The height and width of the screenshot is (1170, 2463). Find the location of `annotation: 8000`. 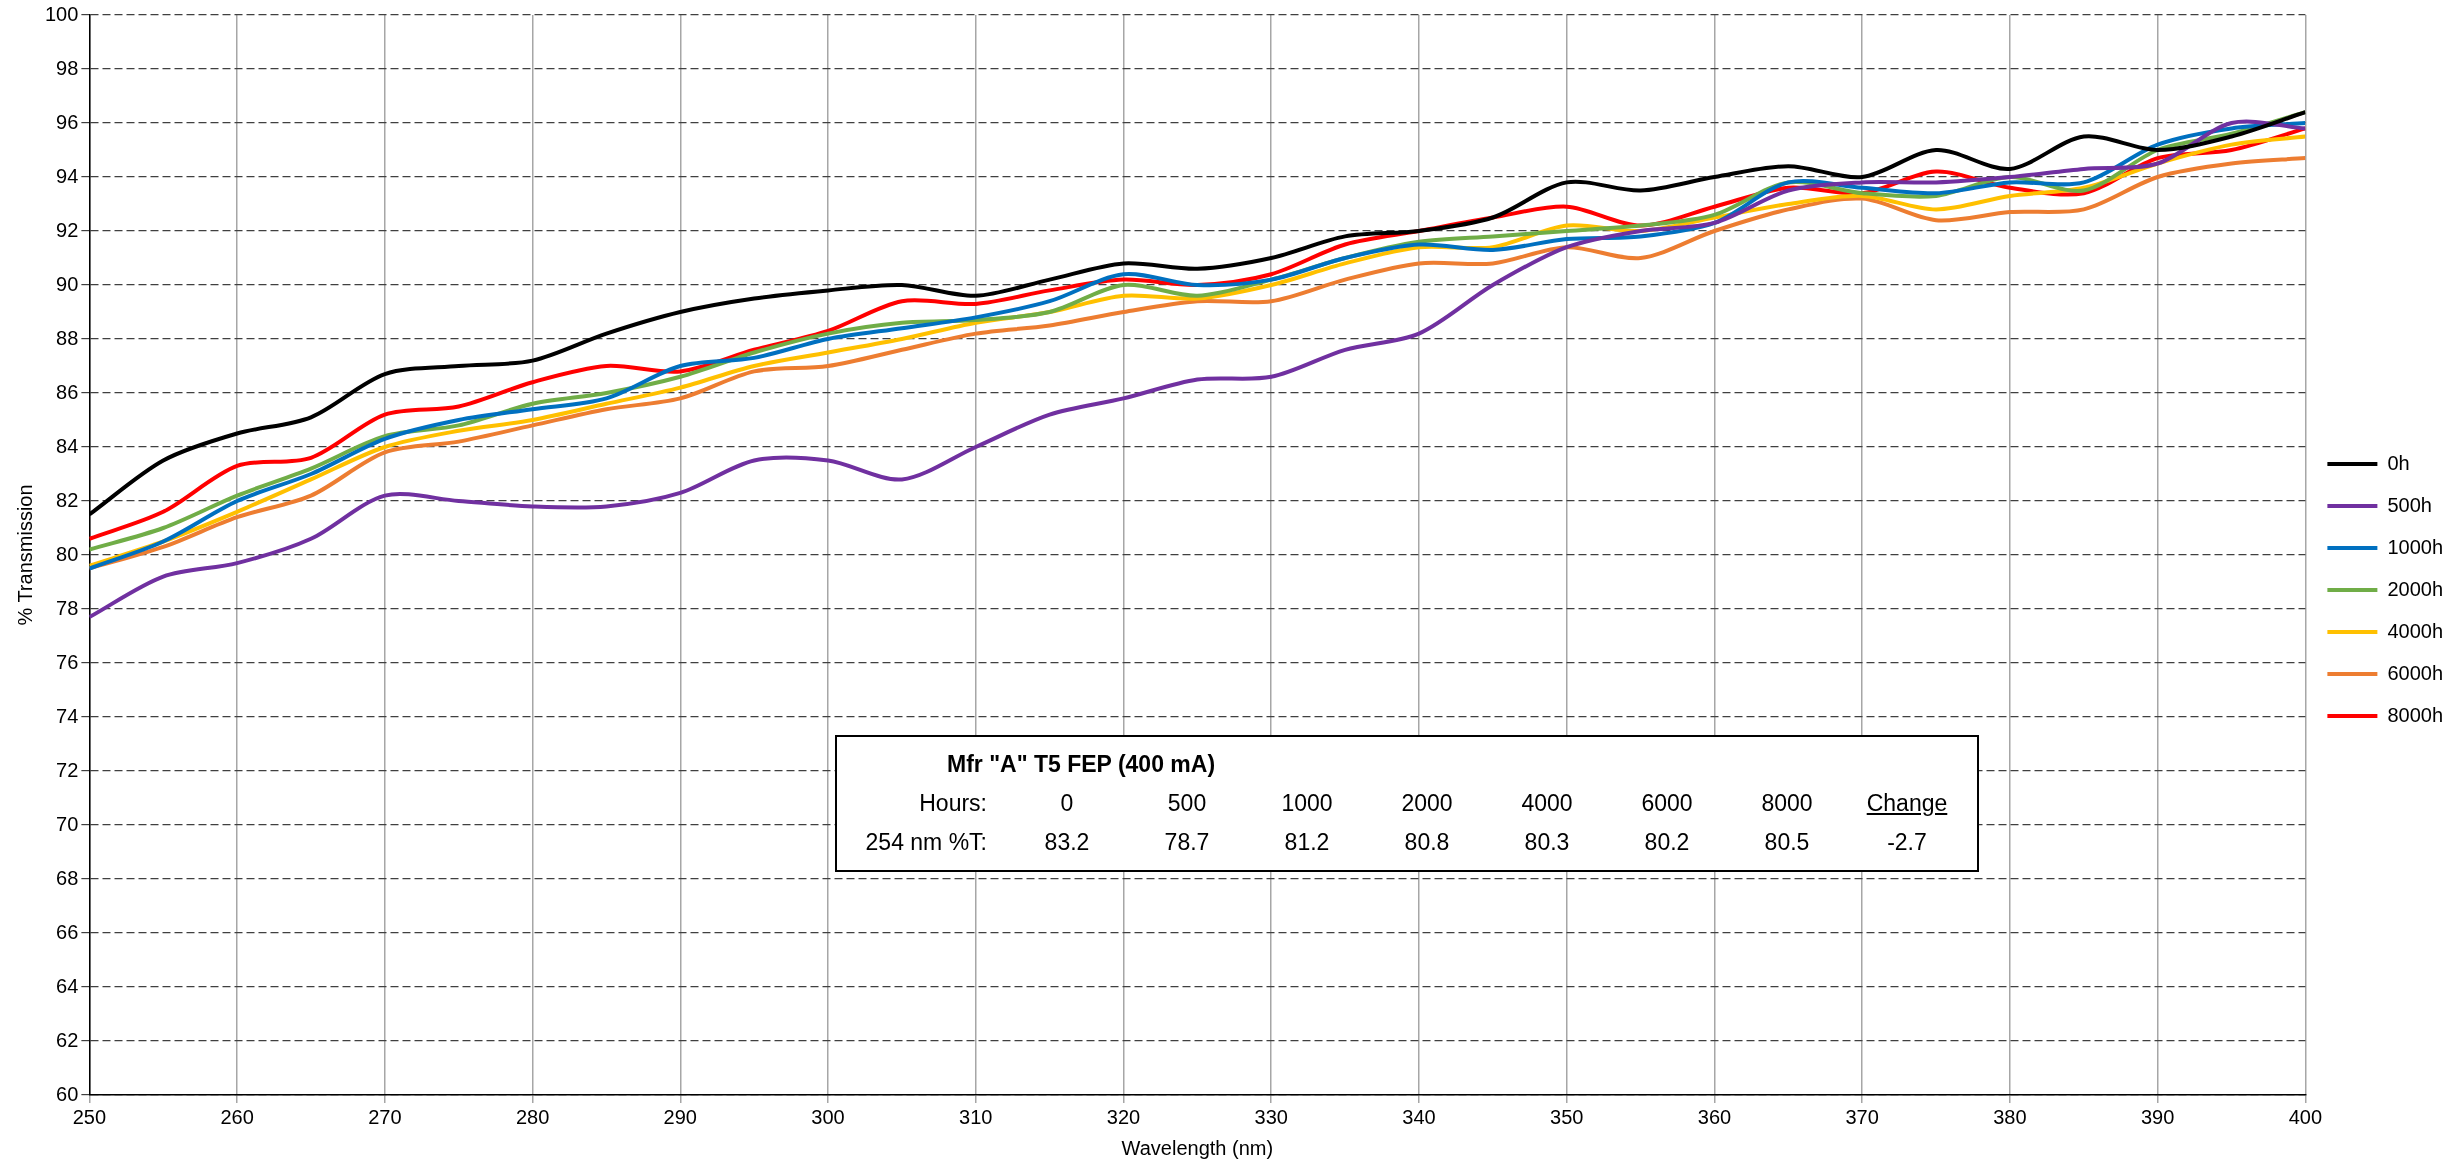

annotation: 8000 is located at coordinates (1787, 803).